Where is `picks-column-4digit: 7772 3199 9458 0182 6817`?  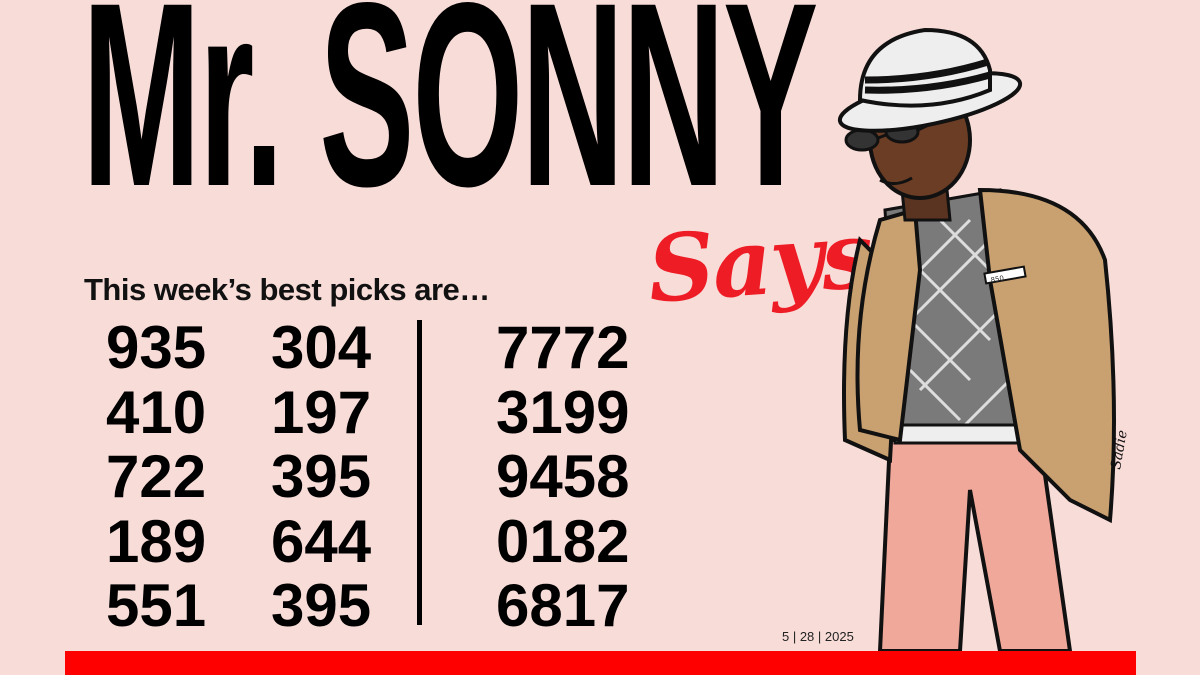 picks-column-4digit: 7772 3199 9458 0182 6817 is located at coordinates (563, 476).